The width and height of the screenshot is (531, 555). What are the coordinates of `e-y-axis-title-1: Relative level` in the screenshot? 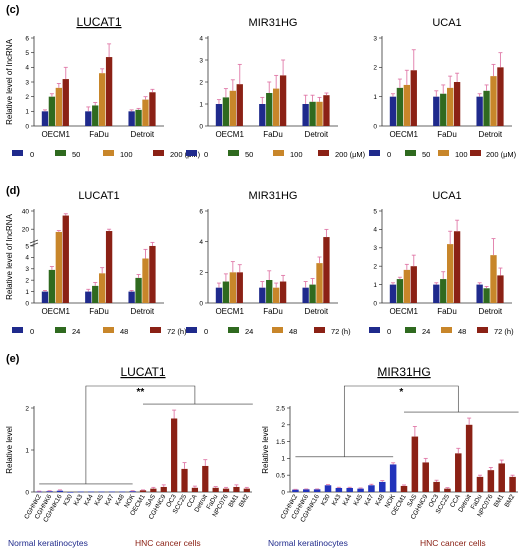 It's located at (265, 450).